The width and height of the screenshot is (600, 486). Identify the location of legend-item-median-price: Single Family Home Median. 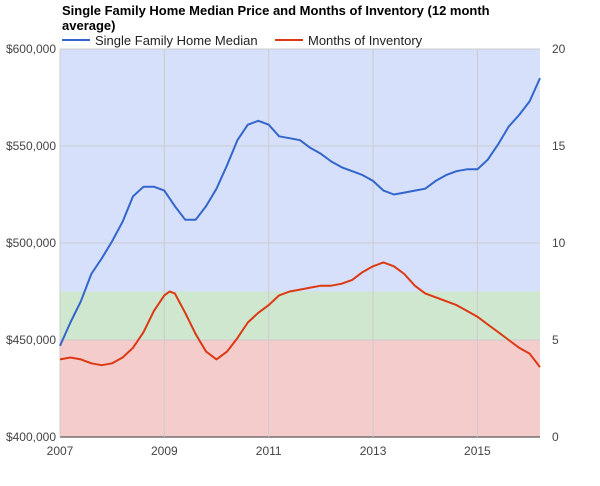
(160, 41).